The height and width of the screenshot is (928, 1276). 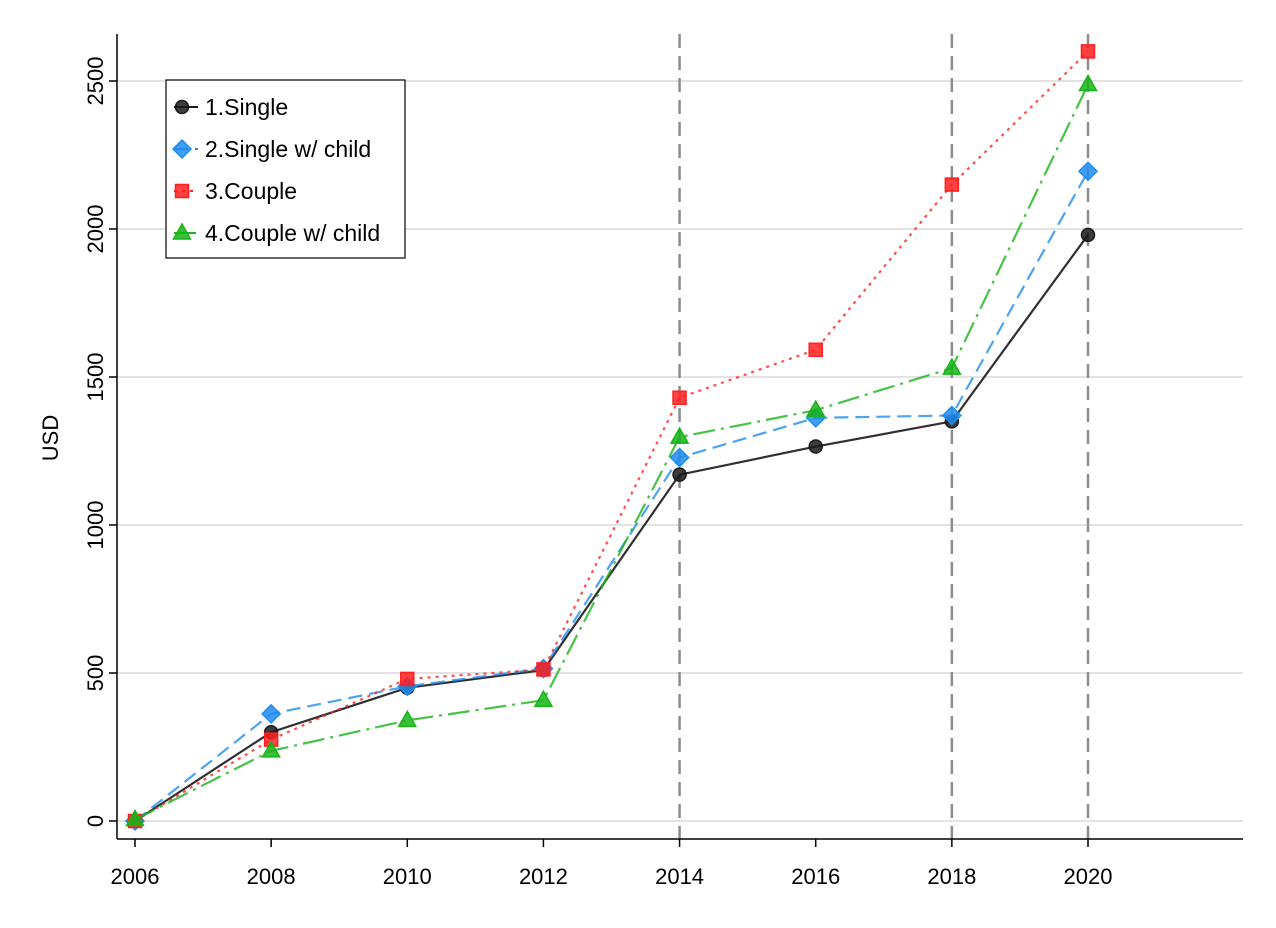 What do you see at coordinates (95, 525) in the screenshot?
I see `y-tick-label: 1000` at bounding box center [95, 525].